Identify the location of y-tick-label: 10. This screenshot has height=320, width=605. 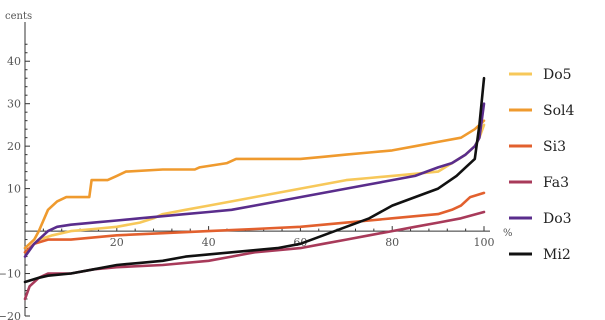
(14, 189).